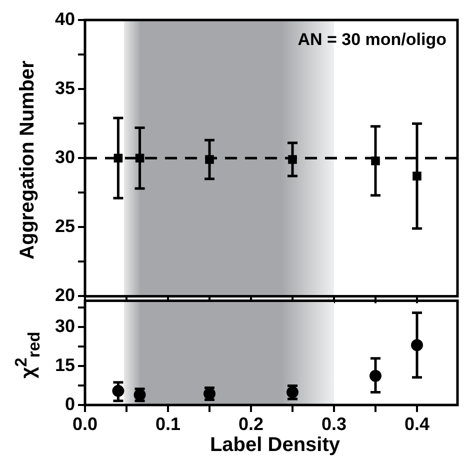  Describe the element at coordinates (69, 404) in the screenshot. I see `y-tick-label: 0` at that location.